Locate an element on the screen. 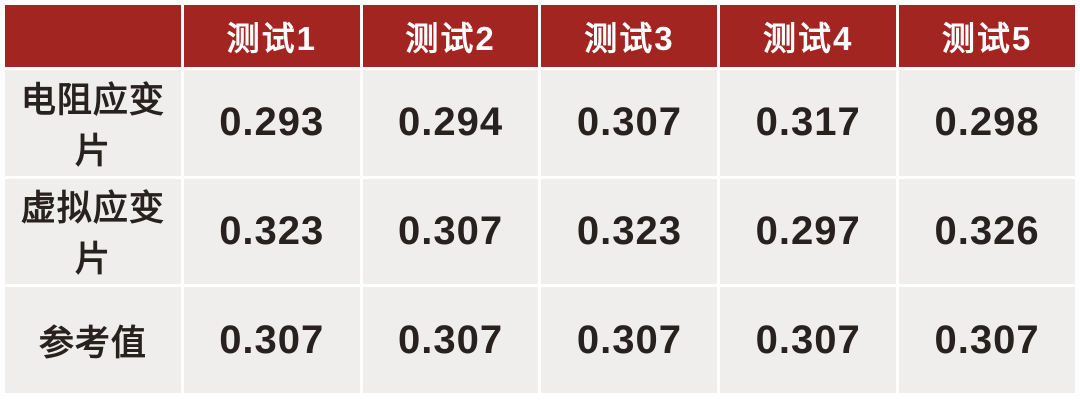 The width and height of the screenshot is (1080, 400). value-cell: 0.293 is located at coordinates (271, 123).